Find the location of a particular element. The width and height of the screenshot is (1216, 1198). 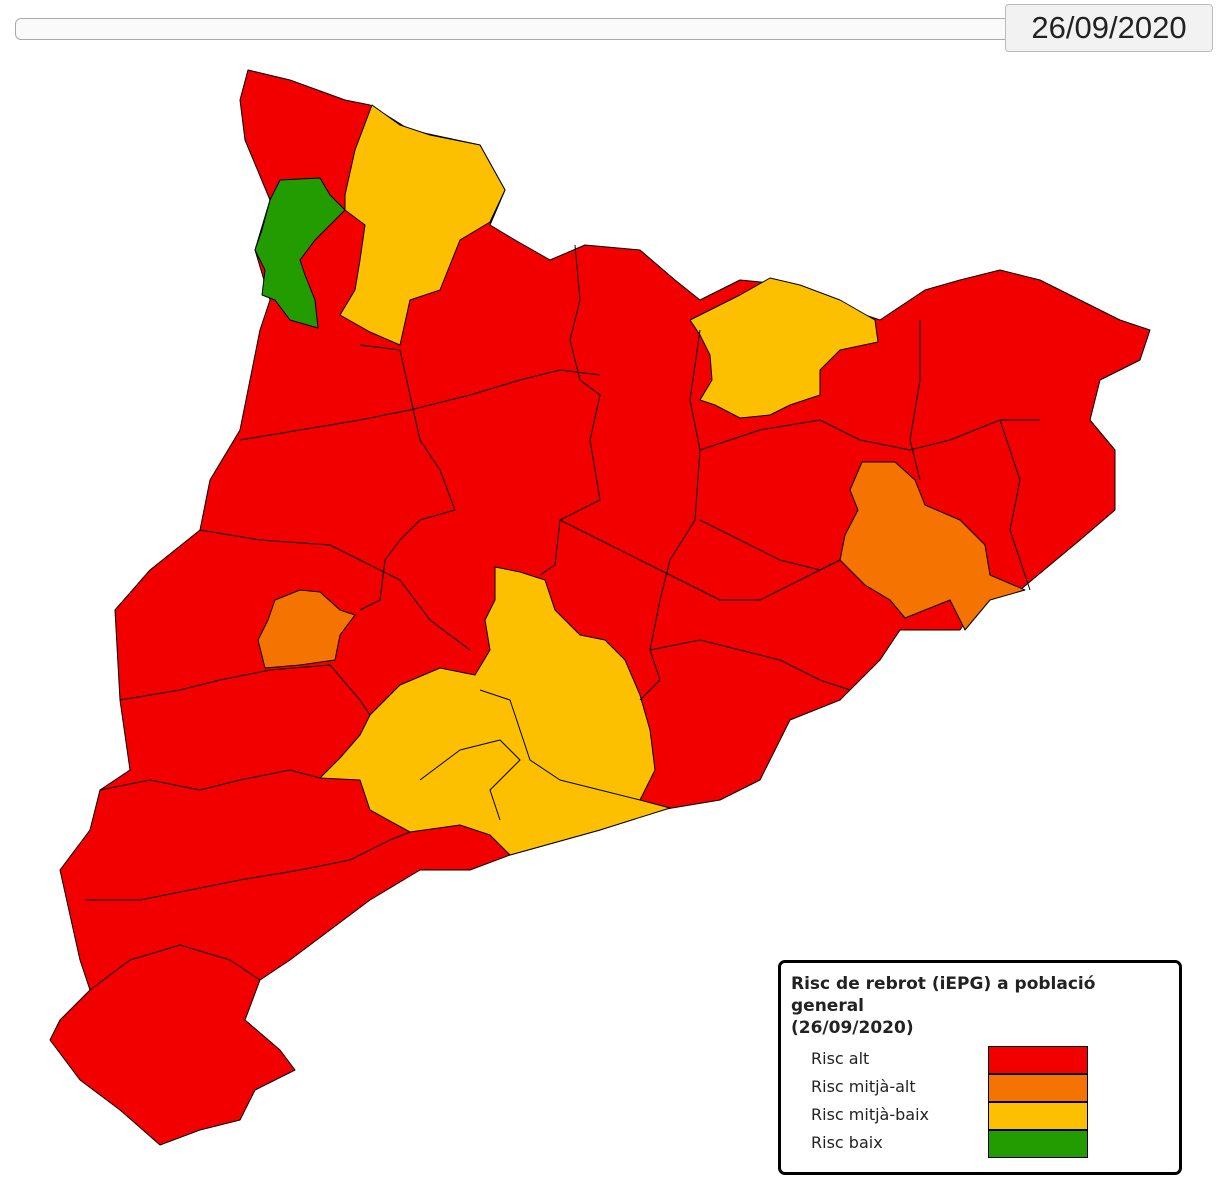

legend-label: Risc mitjà-alt is located at coordinates (863, 1086).